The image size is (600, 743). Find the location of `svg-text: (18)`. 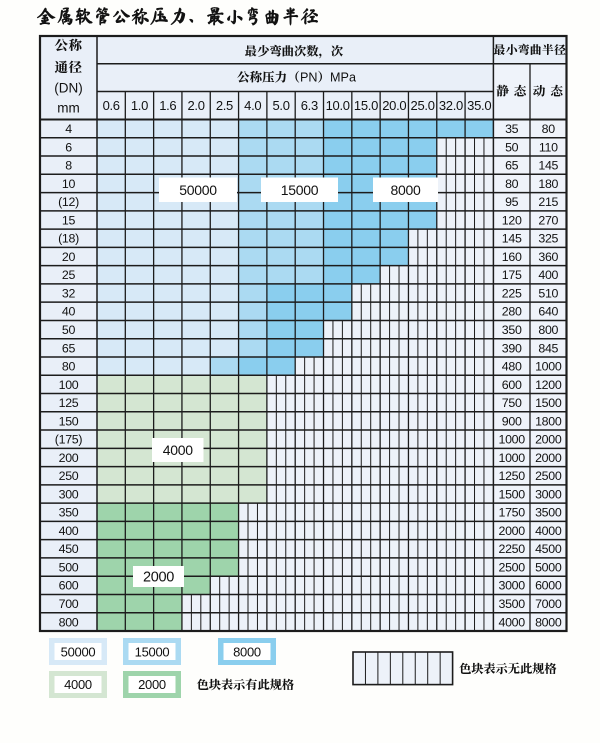

svg-text: (18) is located at coordinates (68, 239).